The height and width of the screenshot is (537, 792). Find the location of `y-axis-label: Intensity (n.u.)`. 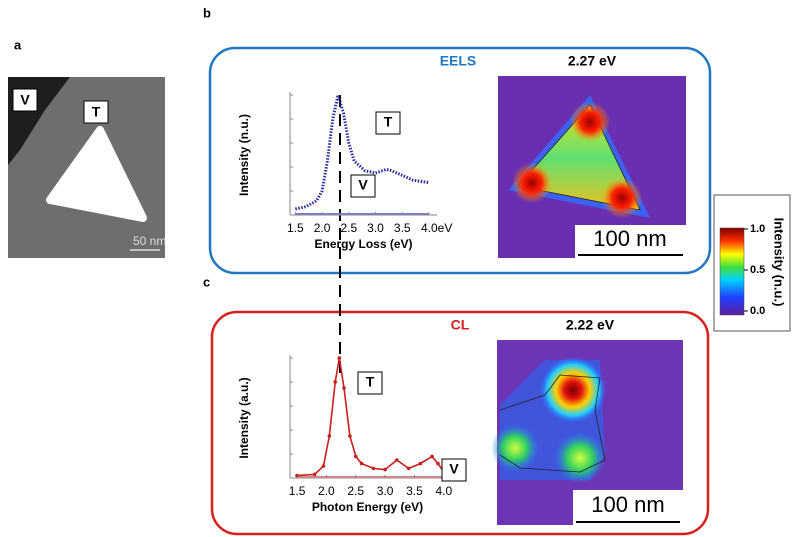

y-axis-label: Intensity (n.u.) is located at coordinates (244, 155).